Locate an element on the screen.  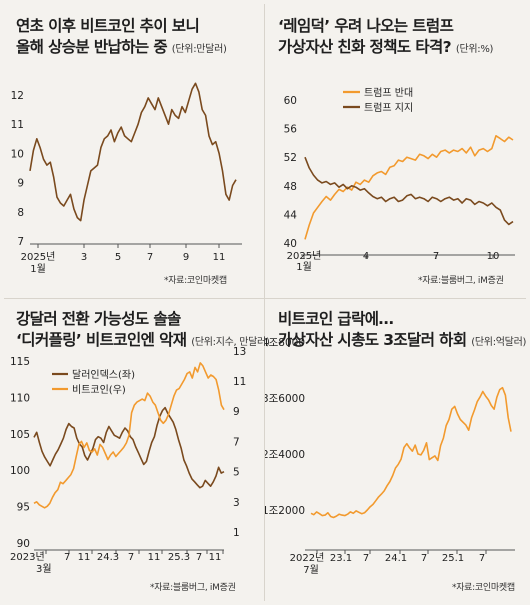
panel-1-title-line-2: 올해 상승분 반납하는 중 (단위:만달러) is located at coordinates (121, 47).